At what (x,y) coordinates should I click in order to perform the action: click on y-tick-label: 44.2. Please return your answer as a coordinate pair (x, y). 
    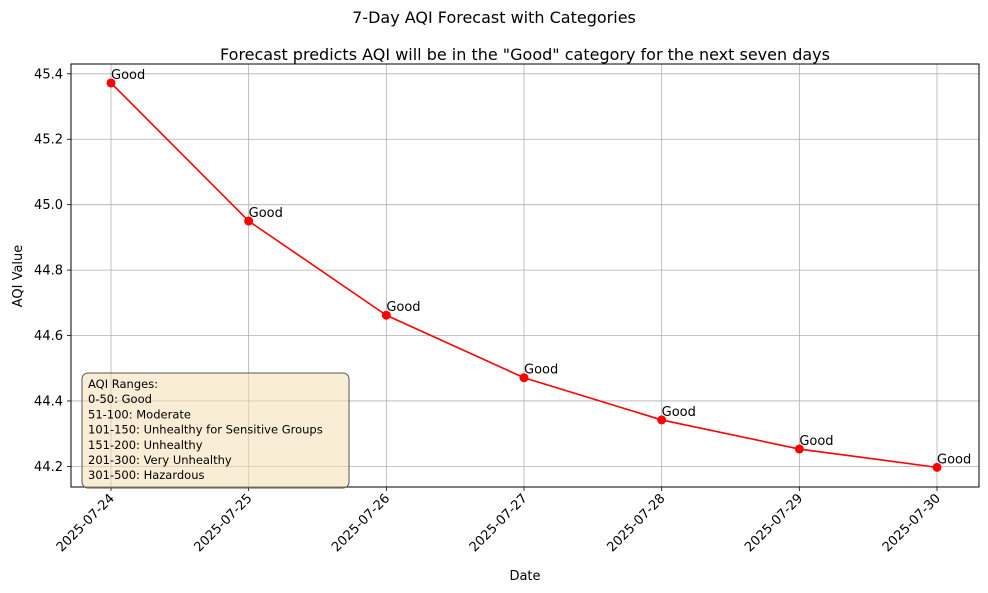
    Looking at the image, I should click on (48, 467).